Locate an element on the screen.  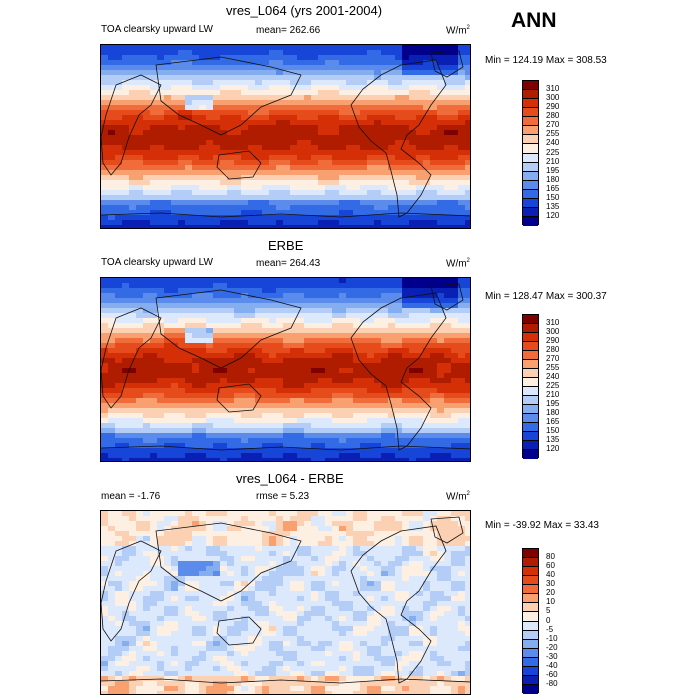
panel-3-colorbar is located at coordinates (530, 621).